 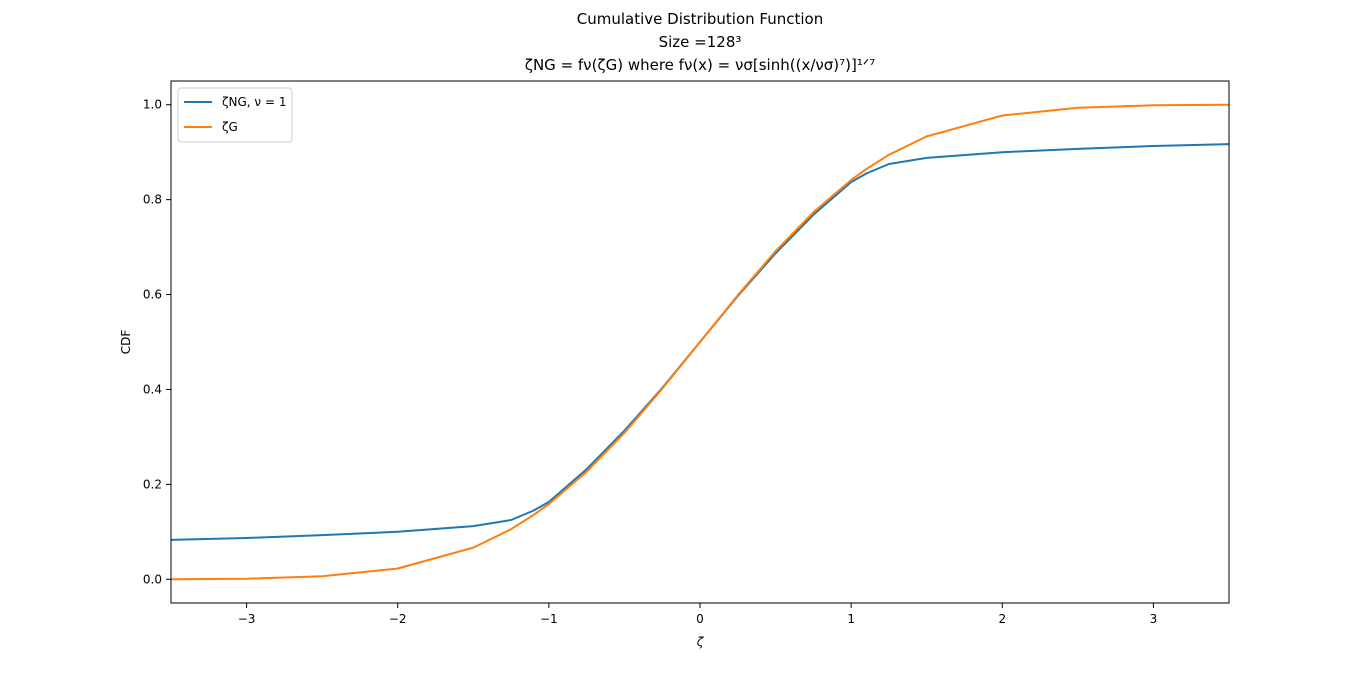 What do you see at coordinates (851, 619) in the screenshot?
I see `x-tick-label: 1` at bounding box center [851, 619].